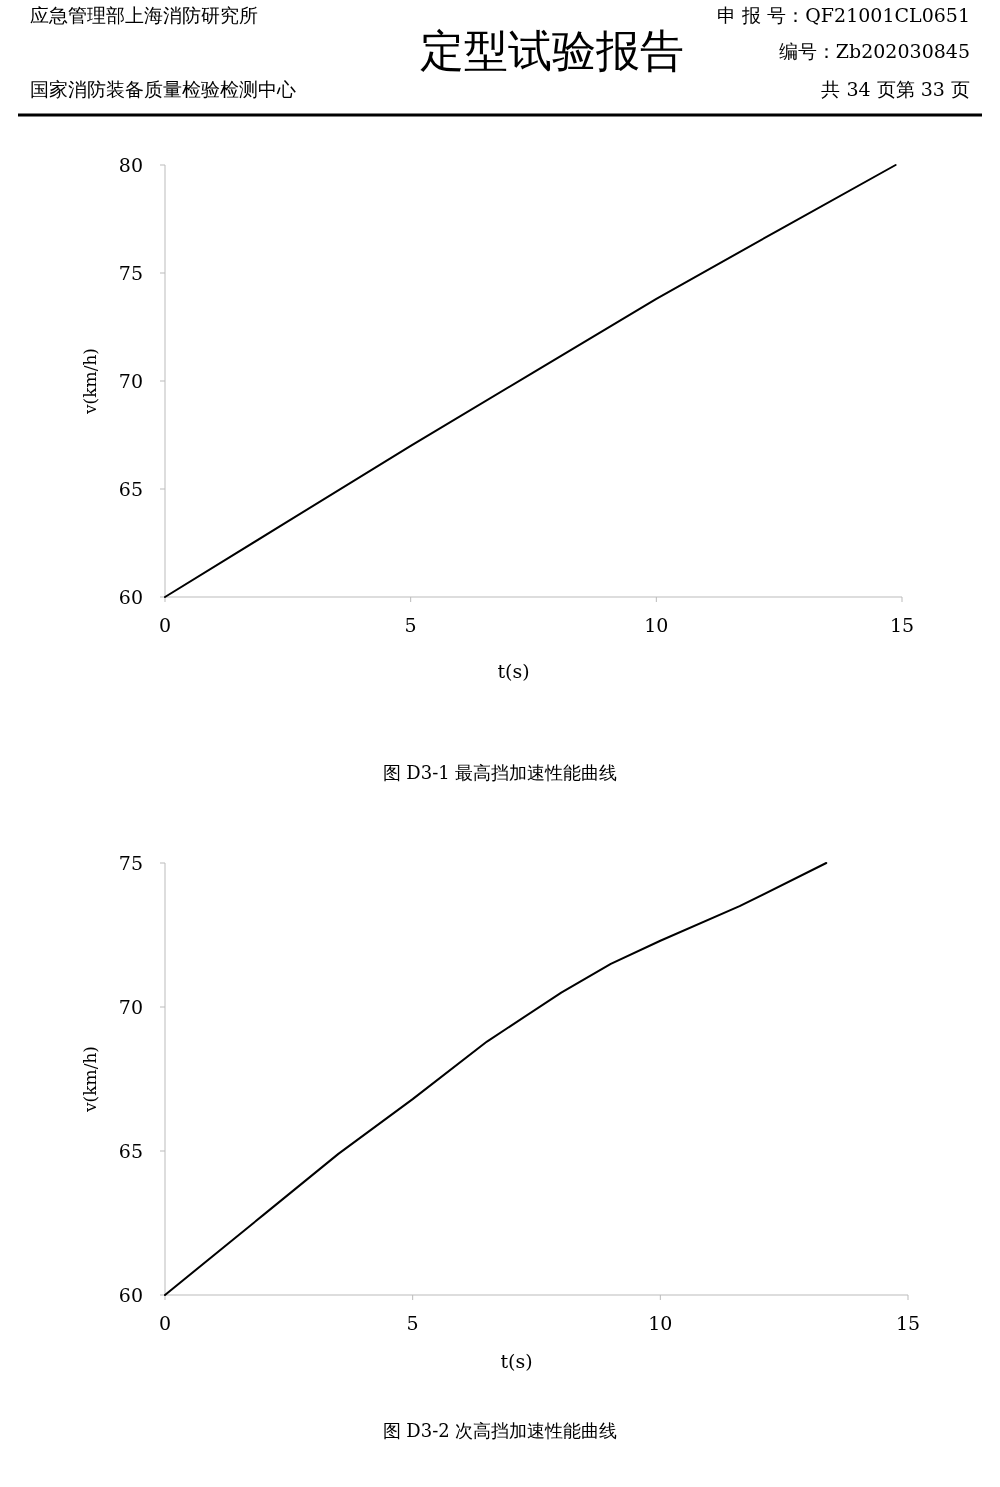 The height and width of the screenshot is (1487, 1000). I want to click on chart-title: 定型试验报告, so click(552, 50).